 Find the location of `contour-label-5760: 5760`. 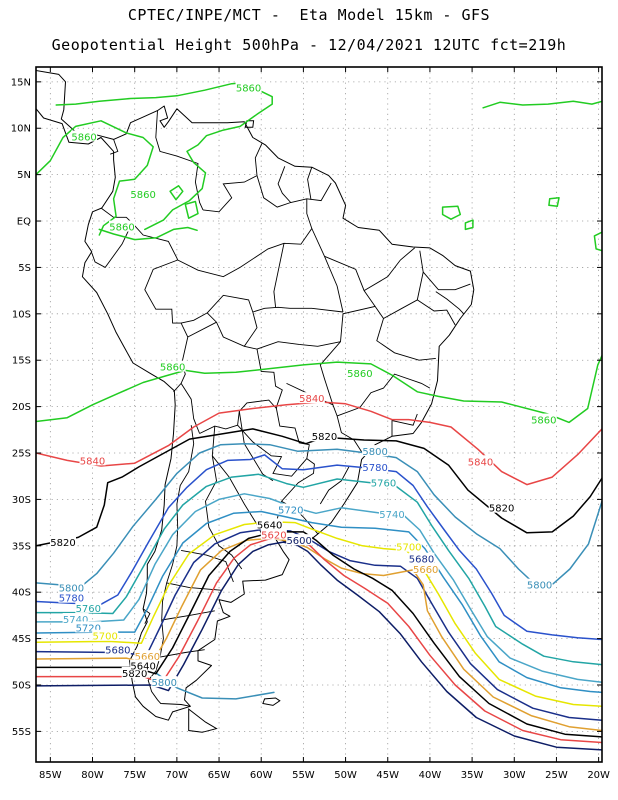

contour-label-5760: 5760 is located at coordinates (383, 484).